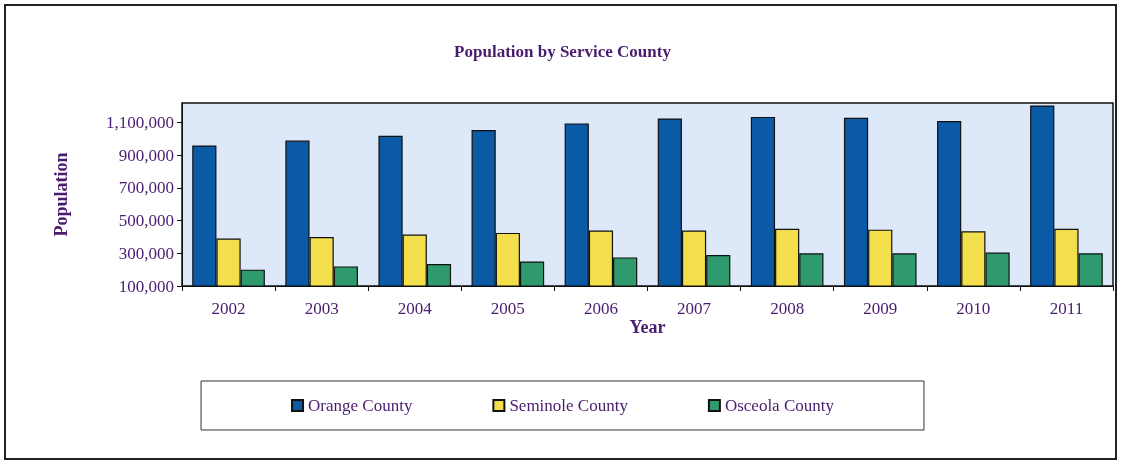  I want to click on chart-title: Population by Service County, so click(563, 51).